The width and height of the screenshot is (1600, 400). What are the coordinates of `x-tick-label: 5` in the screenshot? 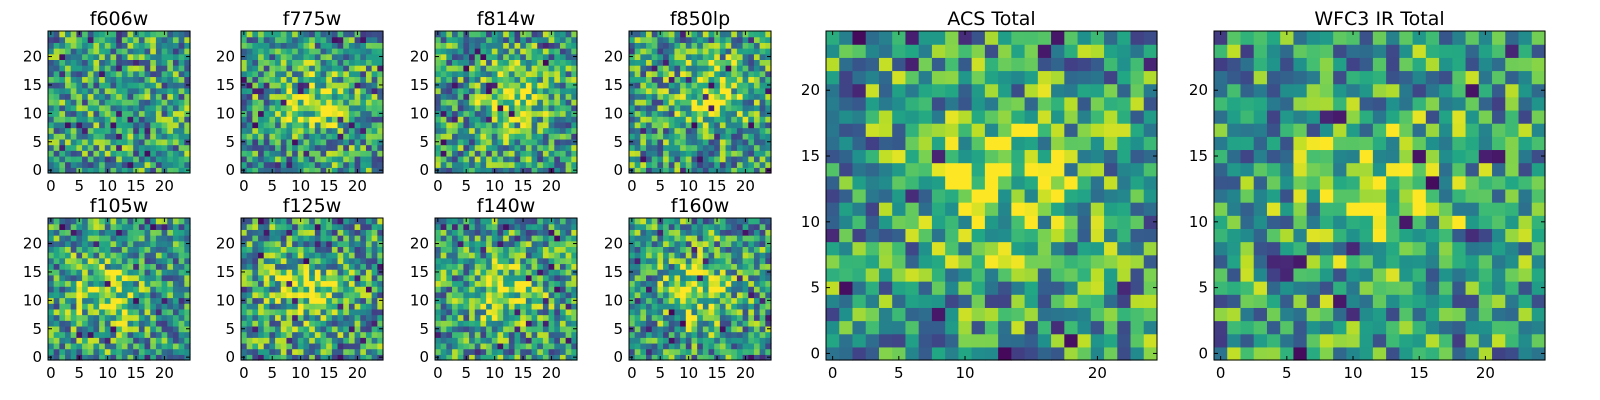 It's located at (272, 373).